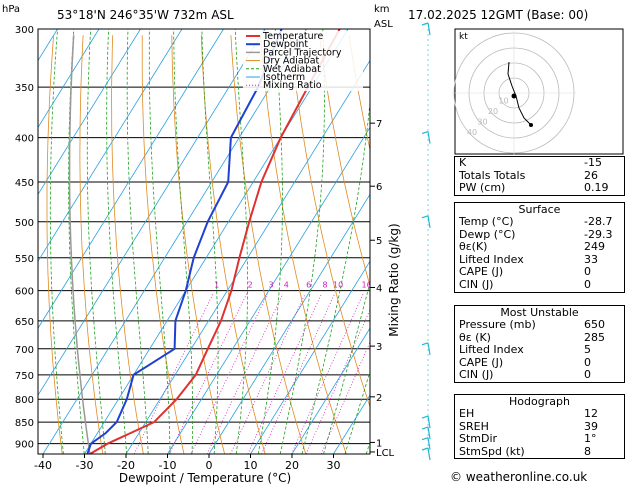 This screenshot has height=486, width=629. I want to click on km-tick-label: 1, so click(379, 443).